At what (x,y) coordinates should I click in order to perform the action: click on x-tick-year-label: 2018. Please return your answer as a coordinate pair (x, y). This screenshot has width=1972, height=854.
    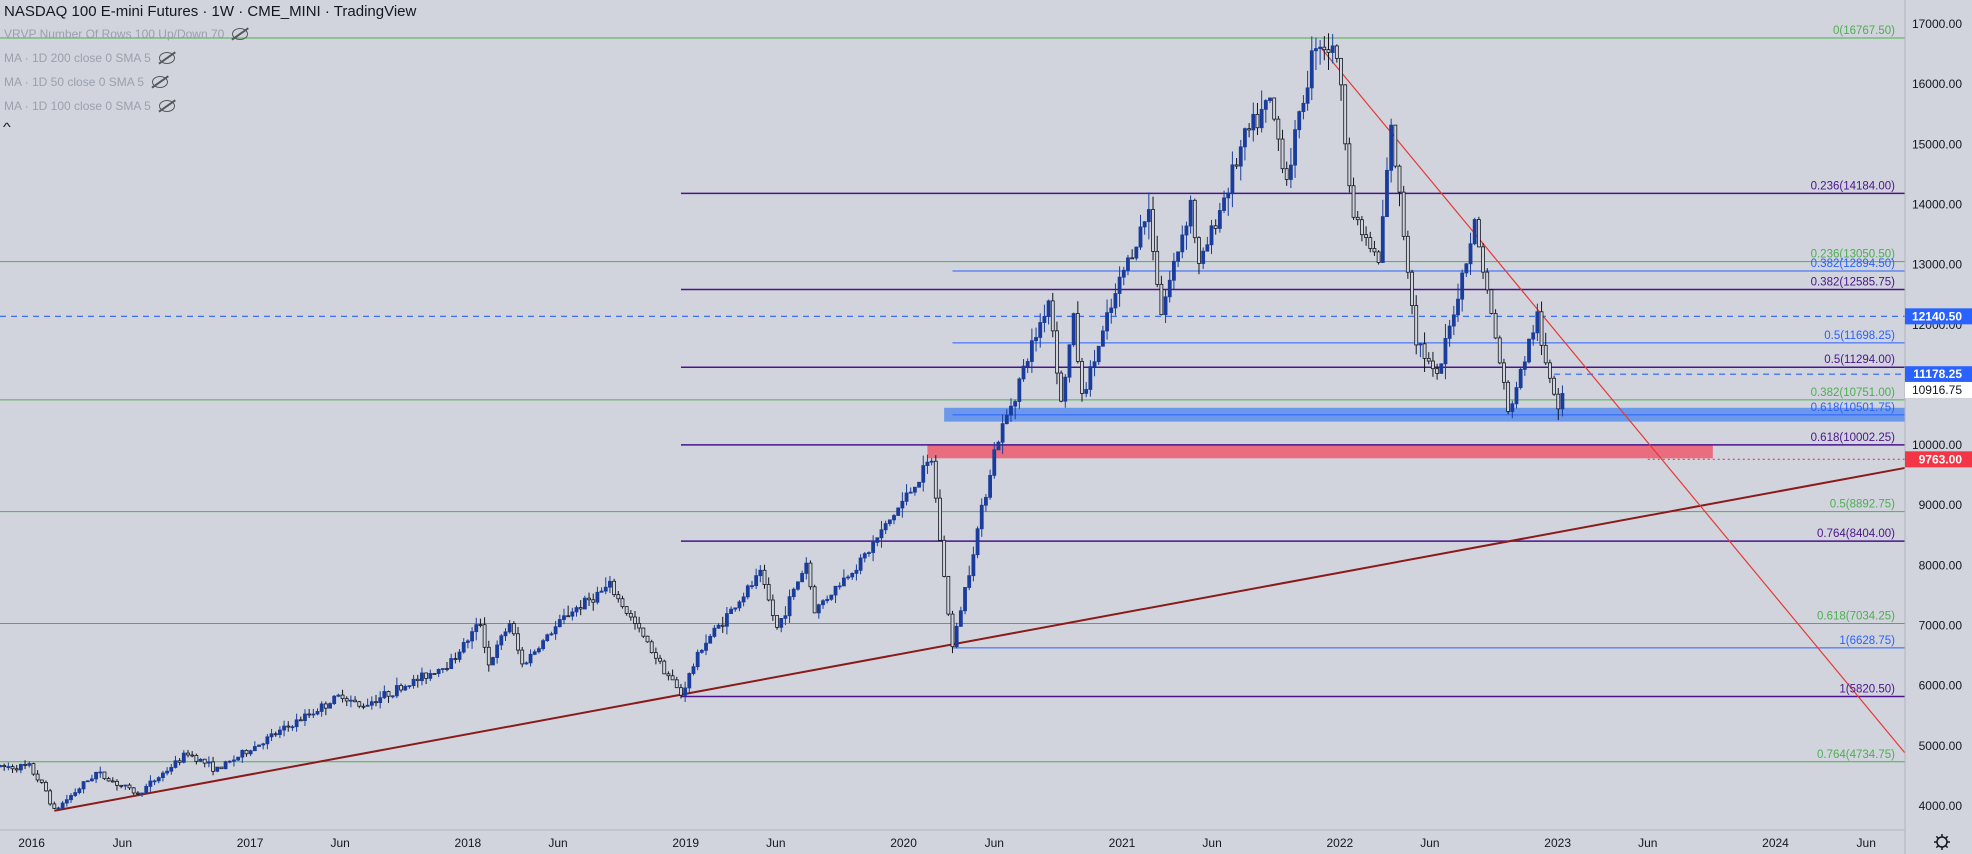
    Looking at the image, I should click on (468, 843).